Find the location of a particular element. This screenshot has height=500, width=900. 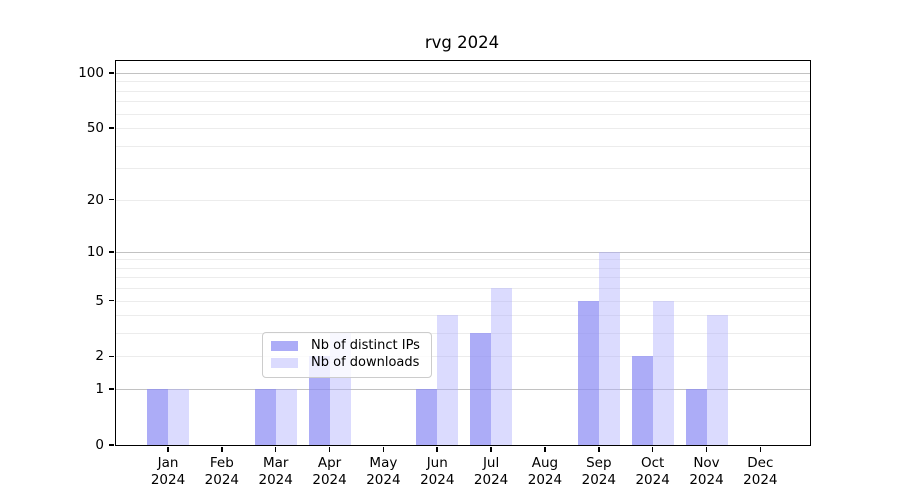

x-tick-label-jul: Jul 2024 is located at coordinates (491, 471).